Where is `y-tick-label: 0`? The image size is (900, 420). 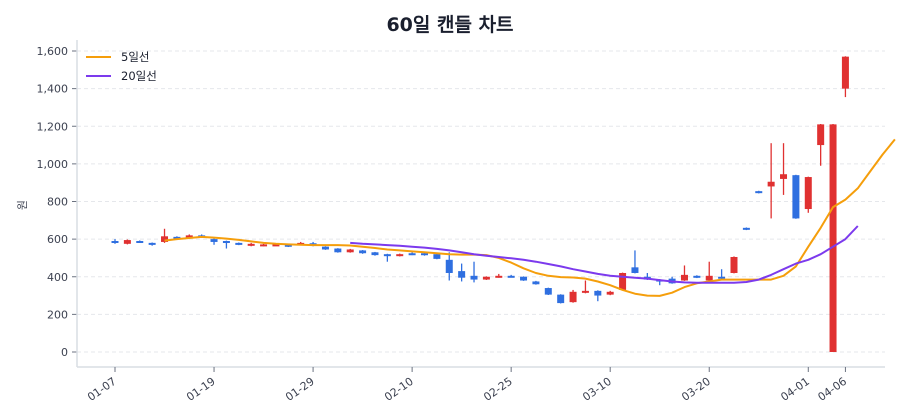 y-tick-label: 0 is located at coordinates (64, 352).